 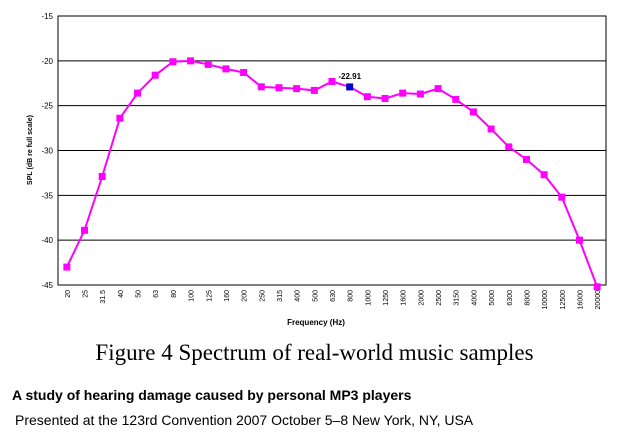 What do you see at coordinates (280, 296) in the screenshot?
I see `x-tick-label: 315` at bounding box center [280, 296].